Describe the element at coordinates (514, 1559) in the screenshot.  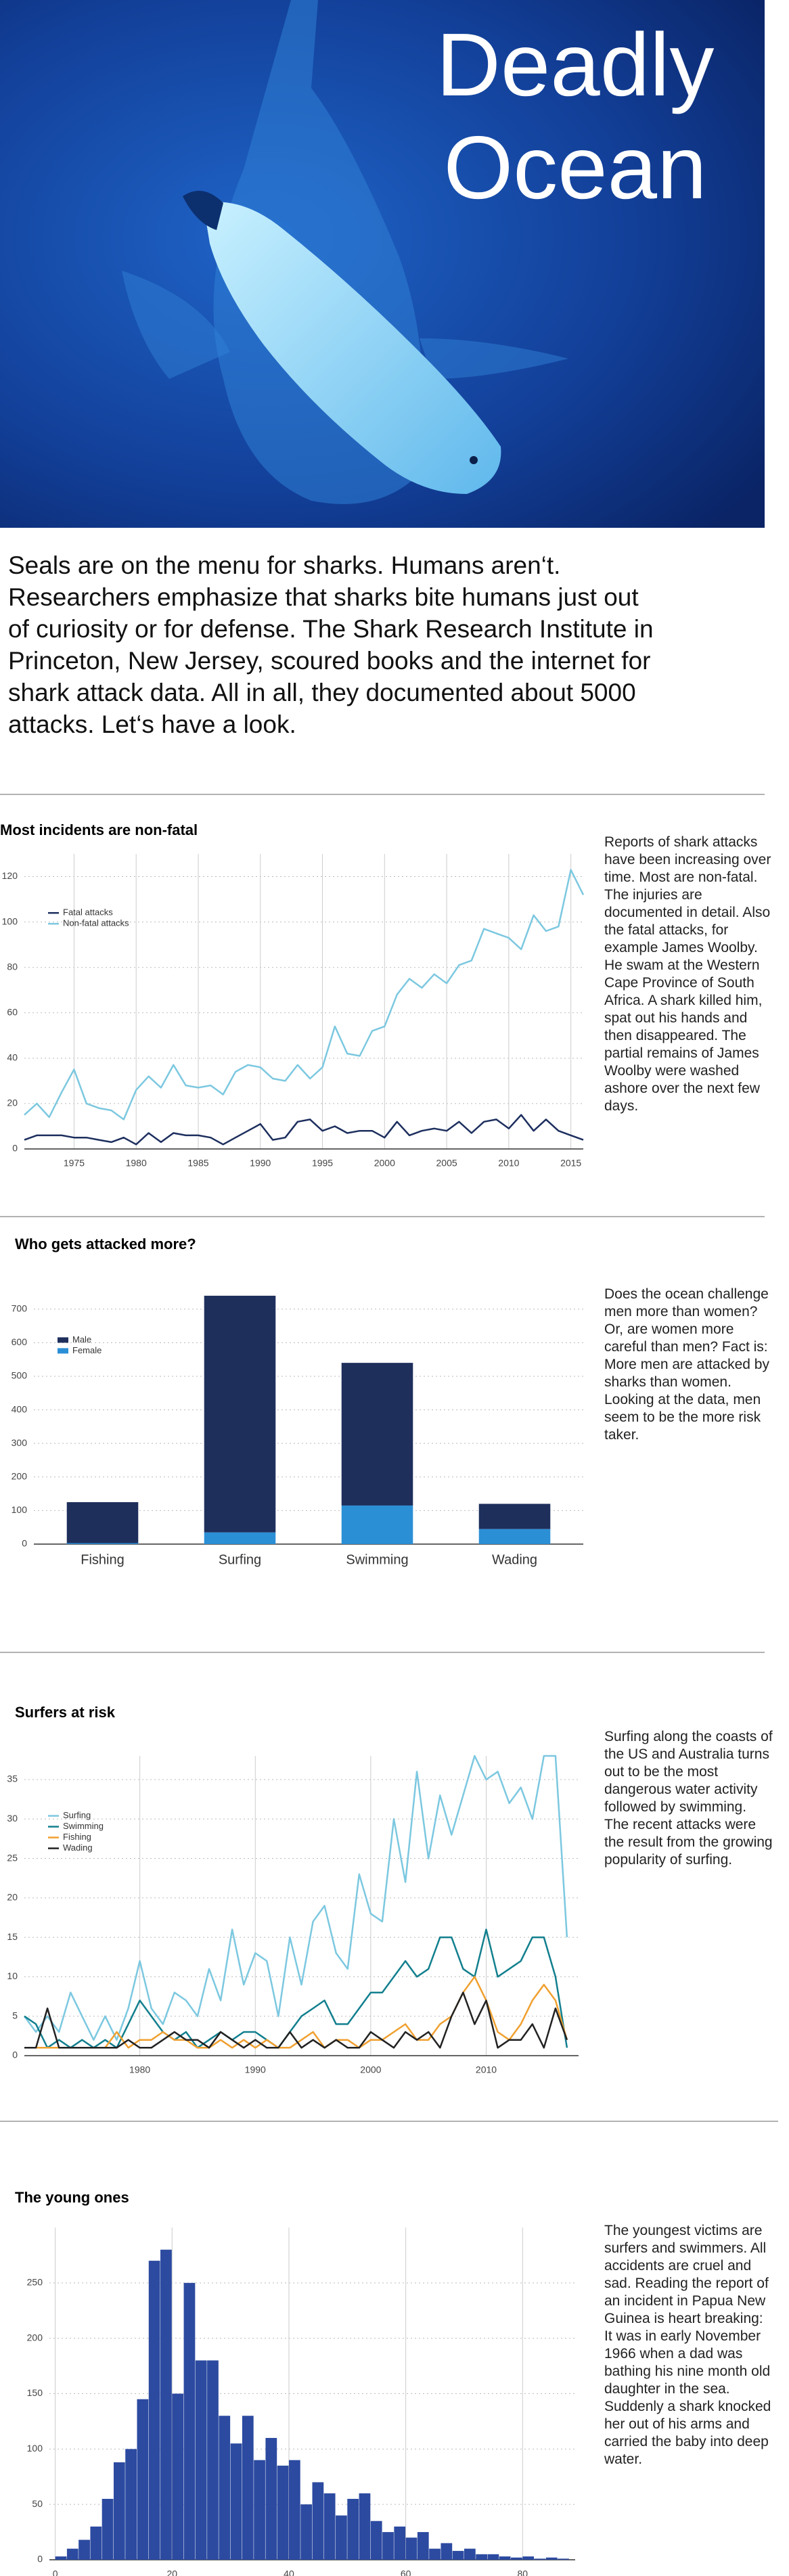
I see `x-tick-label: Wading` at that location.